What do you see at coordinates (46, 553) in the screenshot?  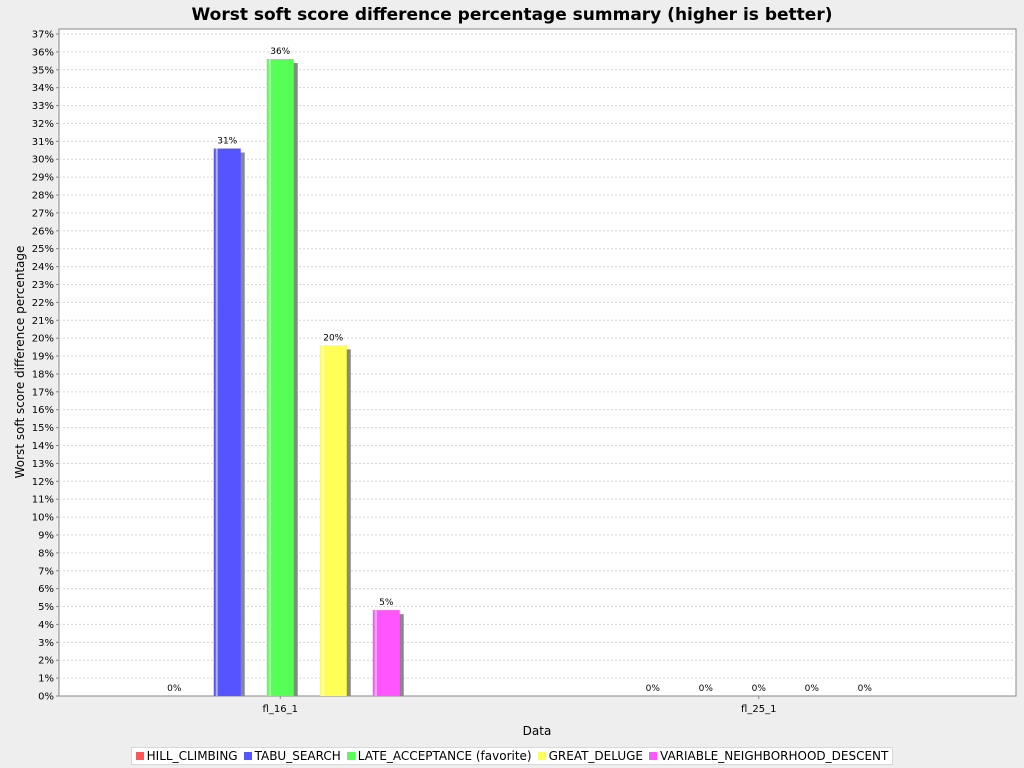 I see `y-tick-label: 8%` at bounding box center [46, 553].